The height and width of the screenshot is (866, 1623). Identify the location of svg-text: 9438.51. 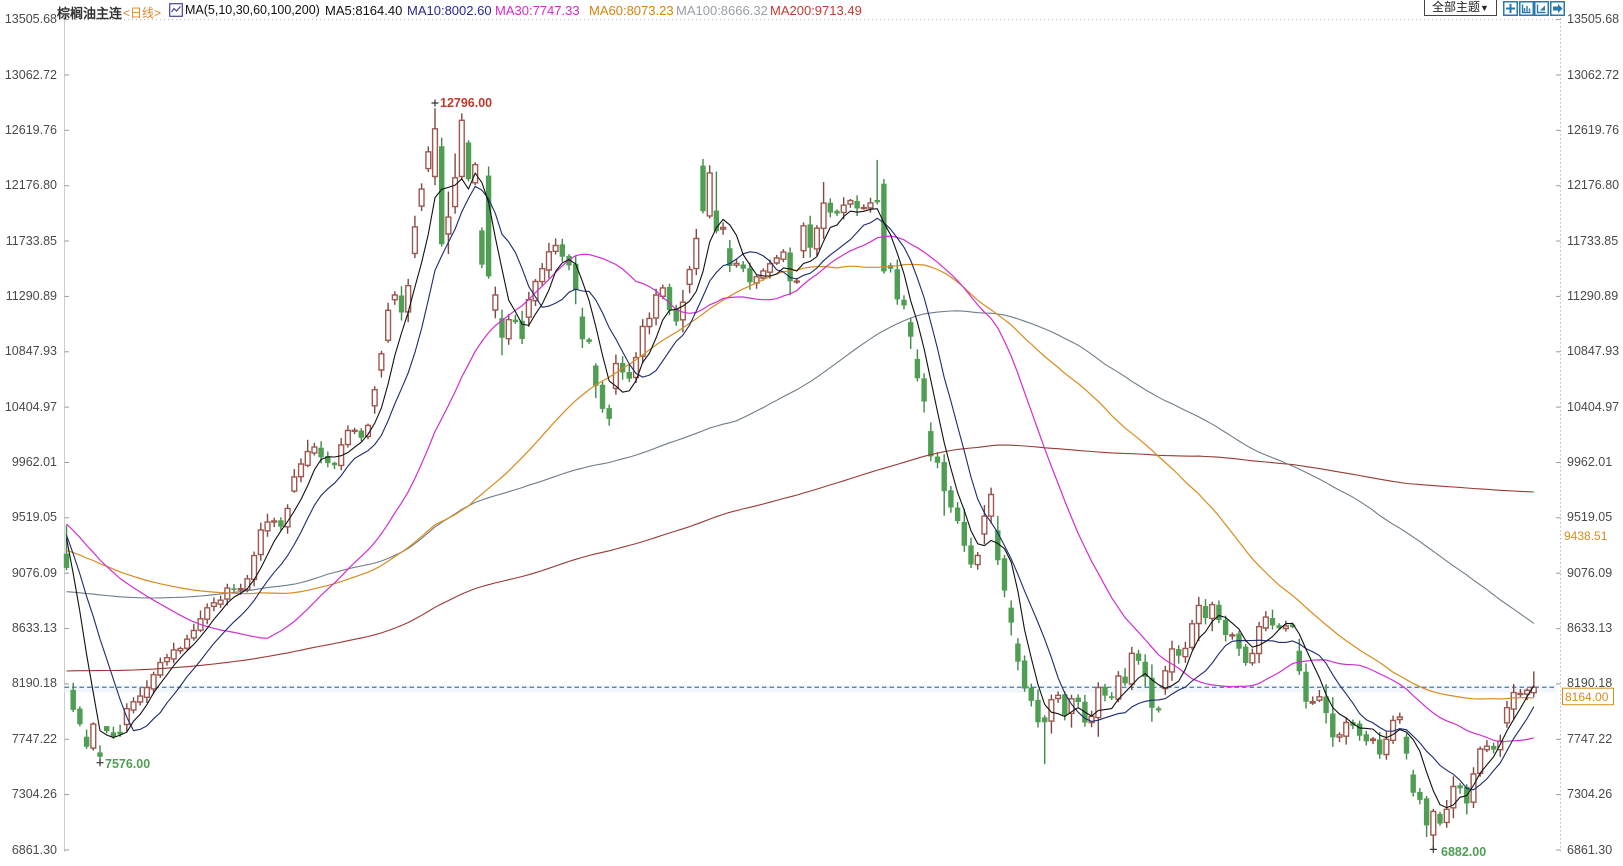
(1586, 536).